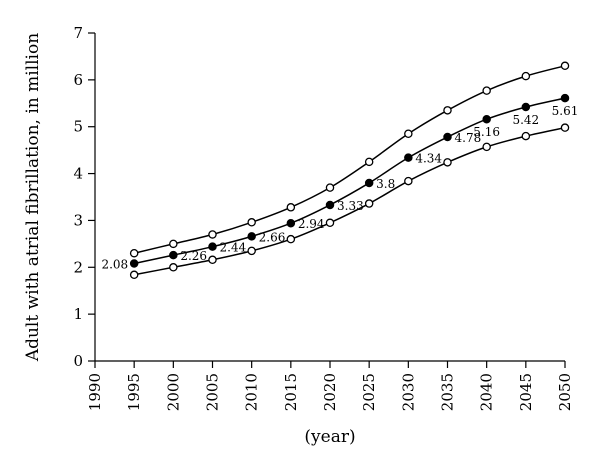  I want to click on y-tick-label: 0, so click(78, 361).